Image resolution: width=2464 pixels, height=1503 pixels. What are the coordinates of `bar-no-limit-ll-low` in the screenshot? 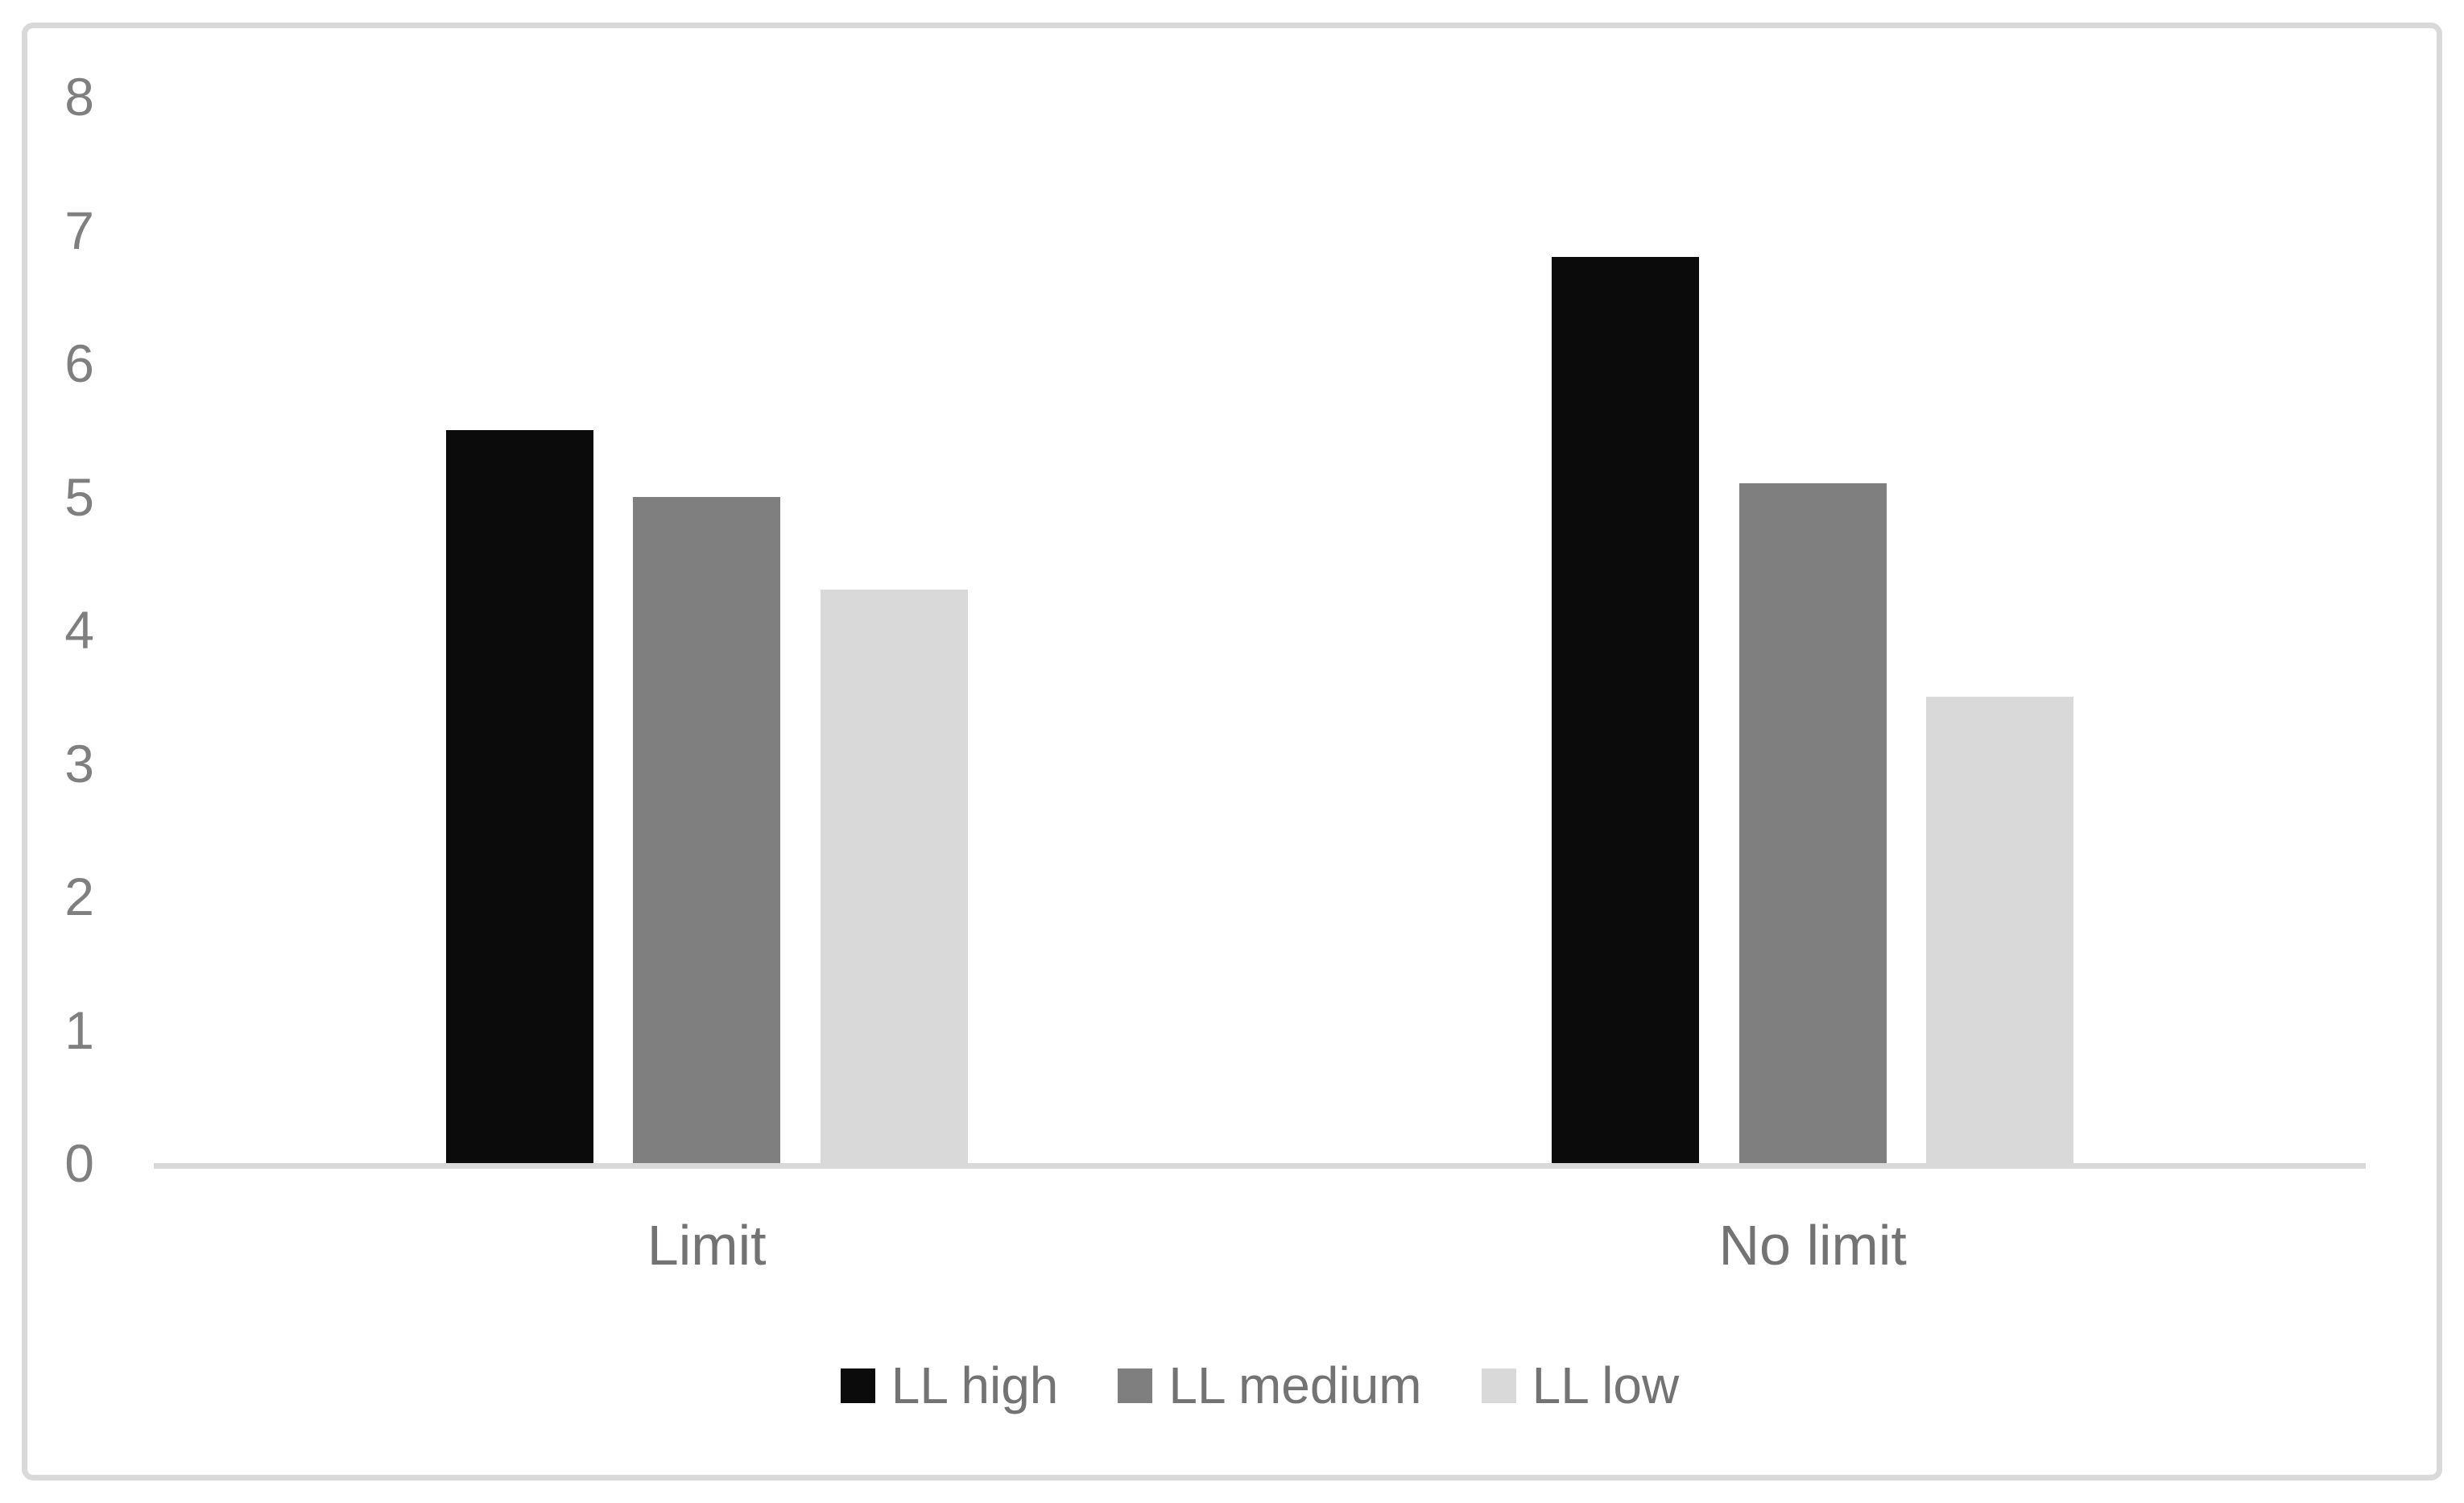 It's located at (2000, 929).